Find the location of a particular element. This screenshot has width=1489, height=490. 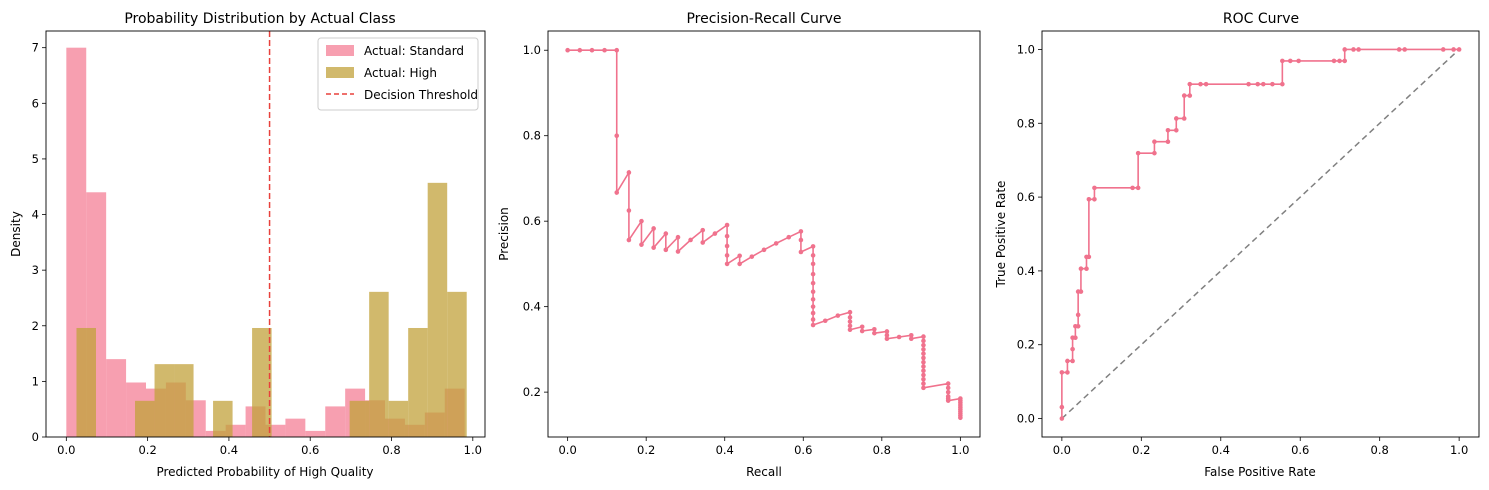

pr-title: Precision-Recall Curve is located at coordinates (763, 19).